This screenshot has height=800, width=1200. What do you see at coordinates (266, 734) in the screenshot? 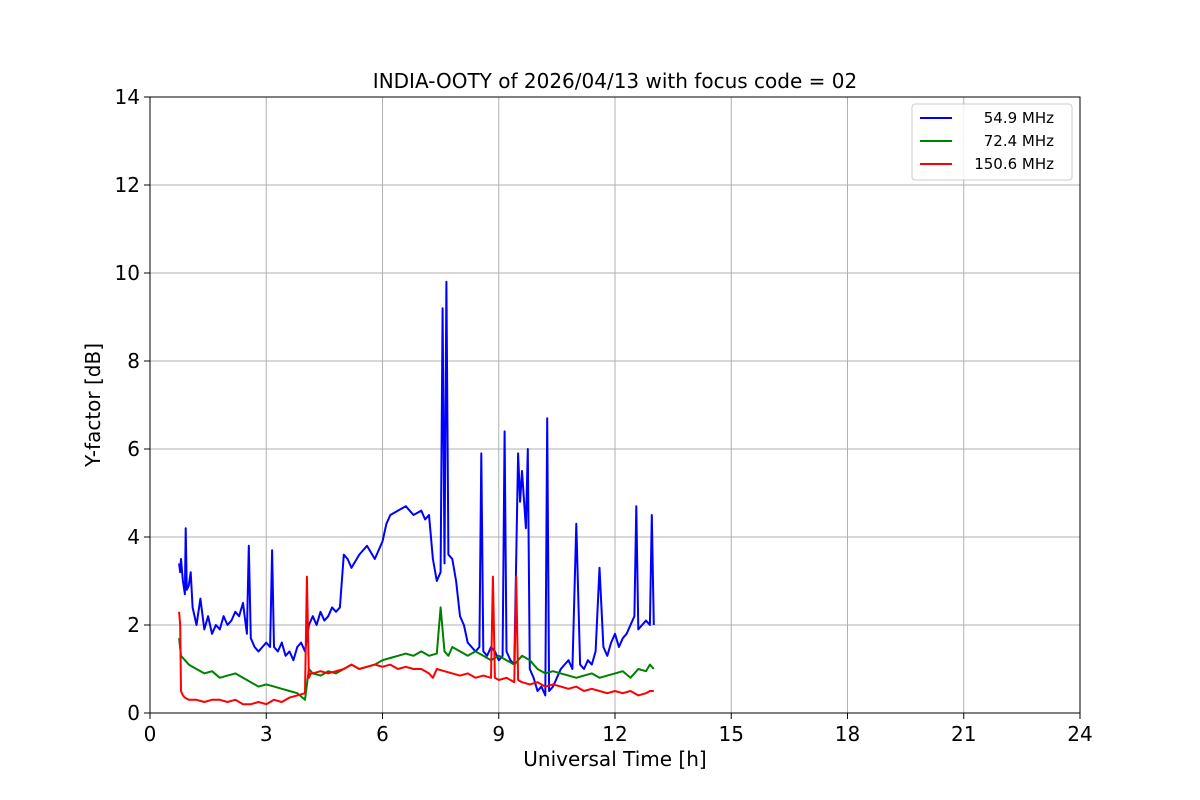
I see `x-tick-label: 3` at bounding box center [266, 734].